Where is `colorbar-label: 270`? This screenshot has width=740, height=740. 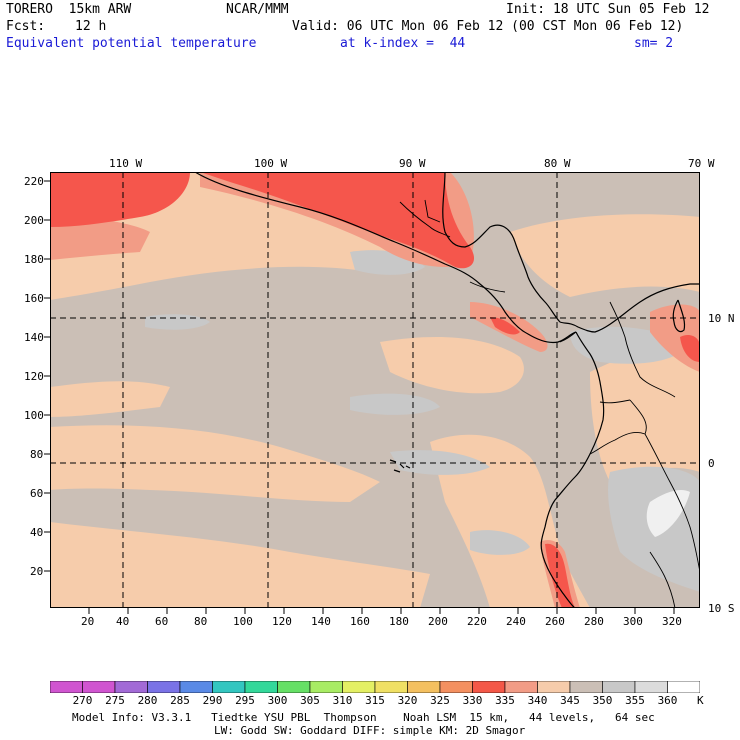 colorbar-label: 270 is located at coordinates (82, 700).